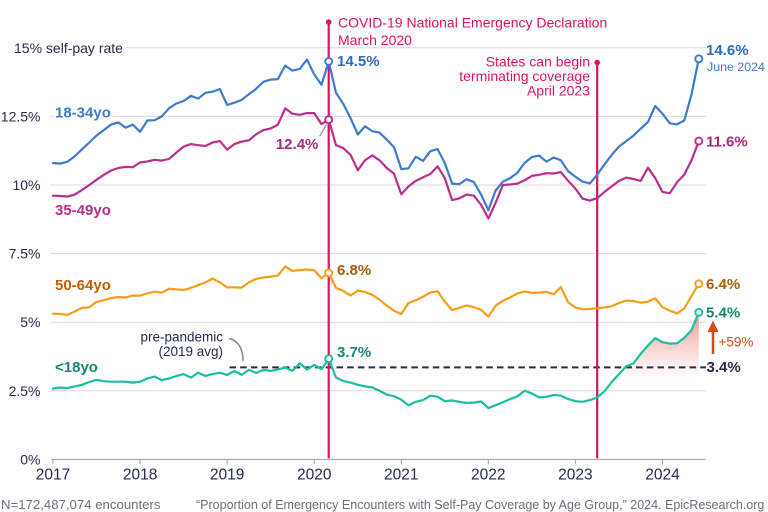  What do you see at coordinates (26, 185) in the screenshot?
I see `svg-text: 10%` at bounding box center [26, 185].